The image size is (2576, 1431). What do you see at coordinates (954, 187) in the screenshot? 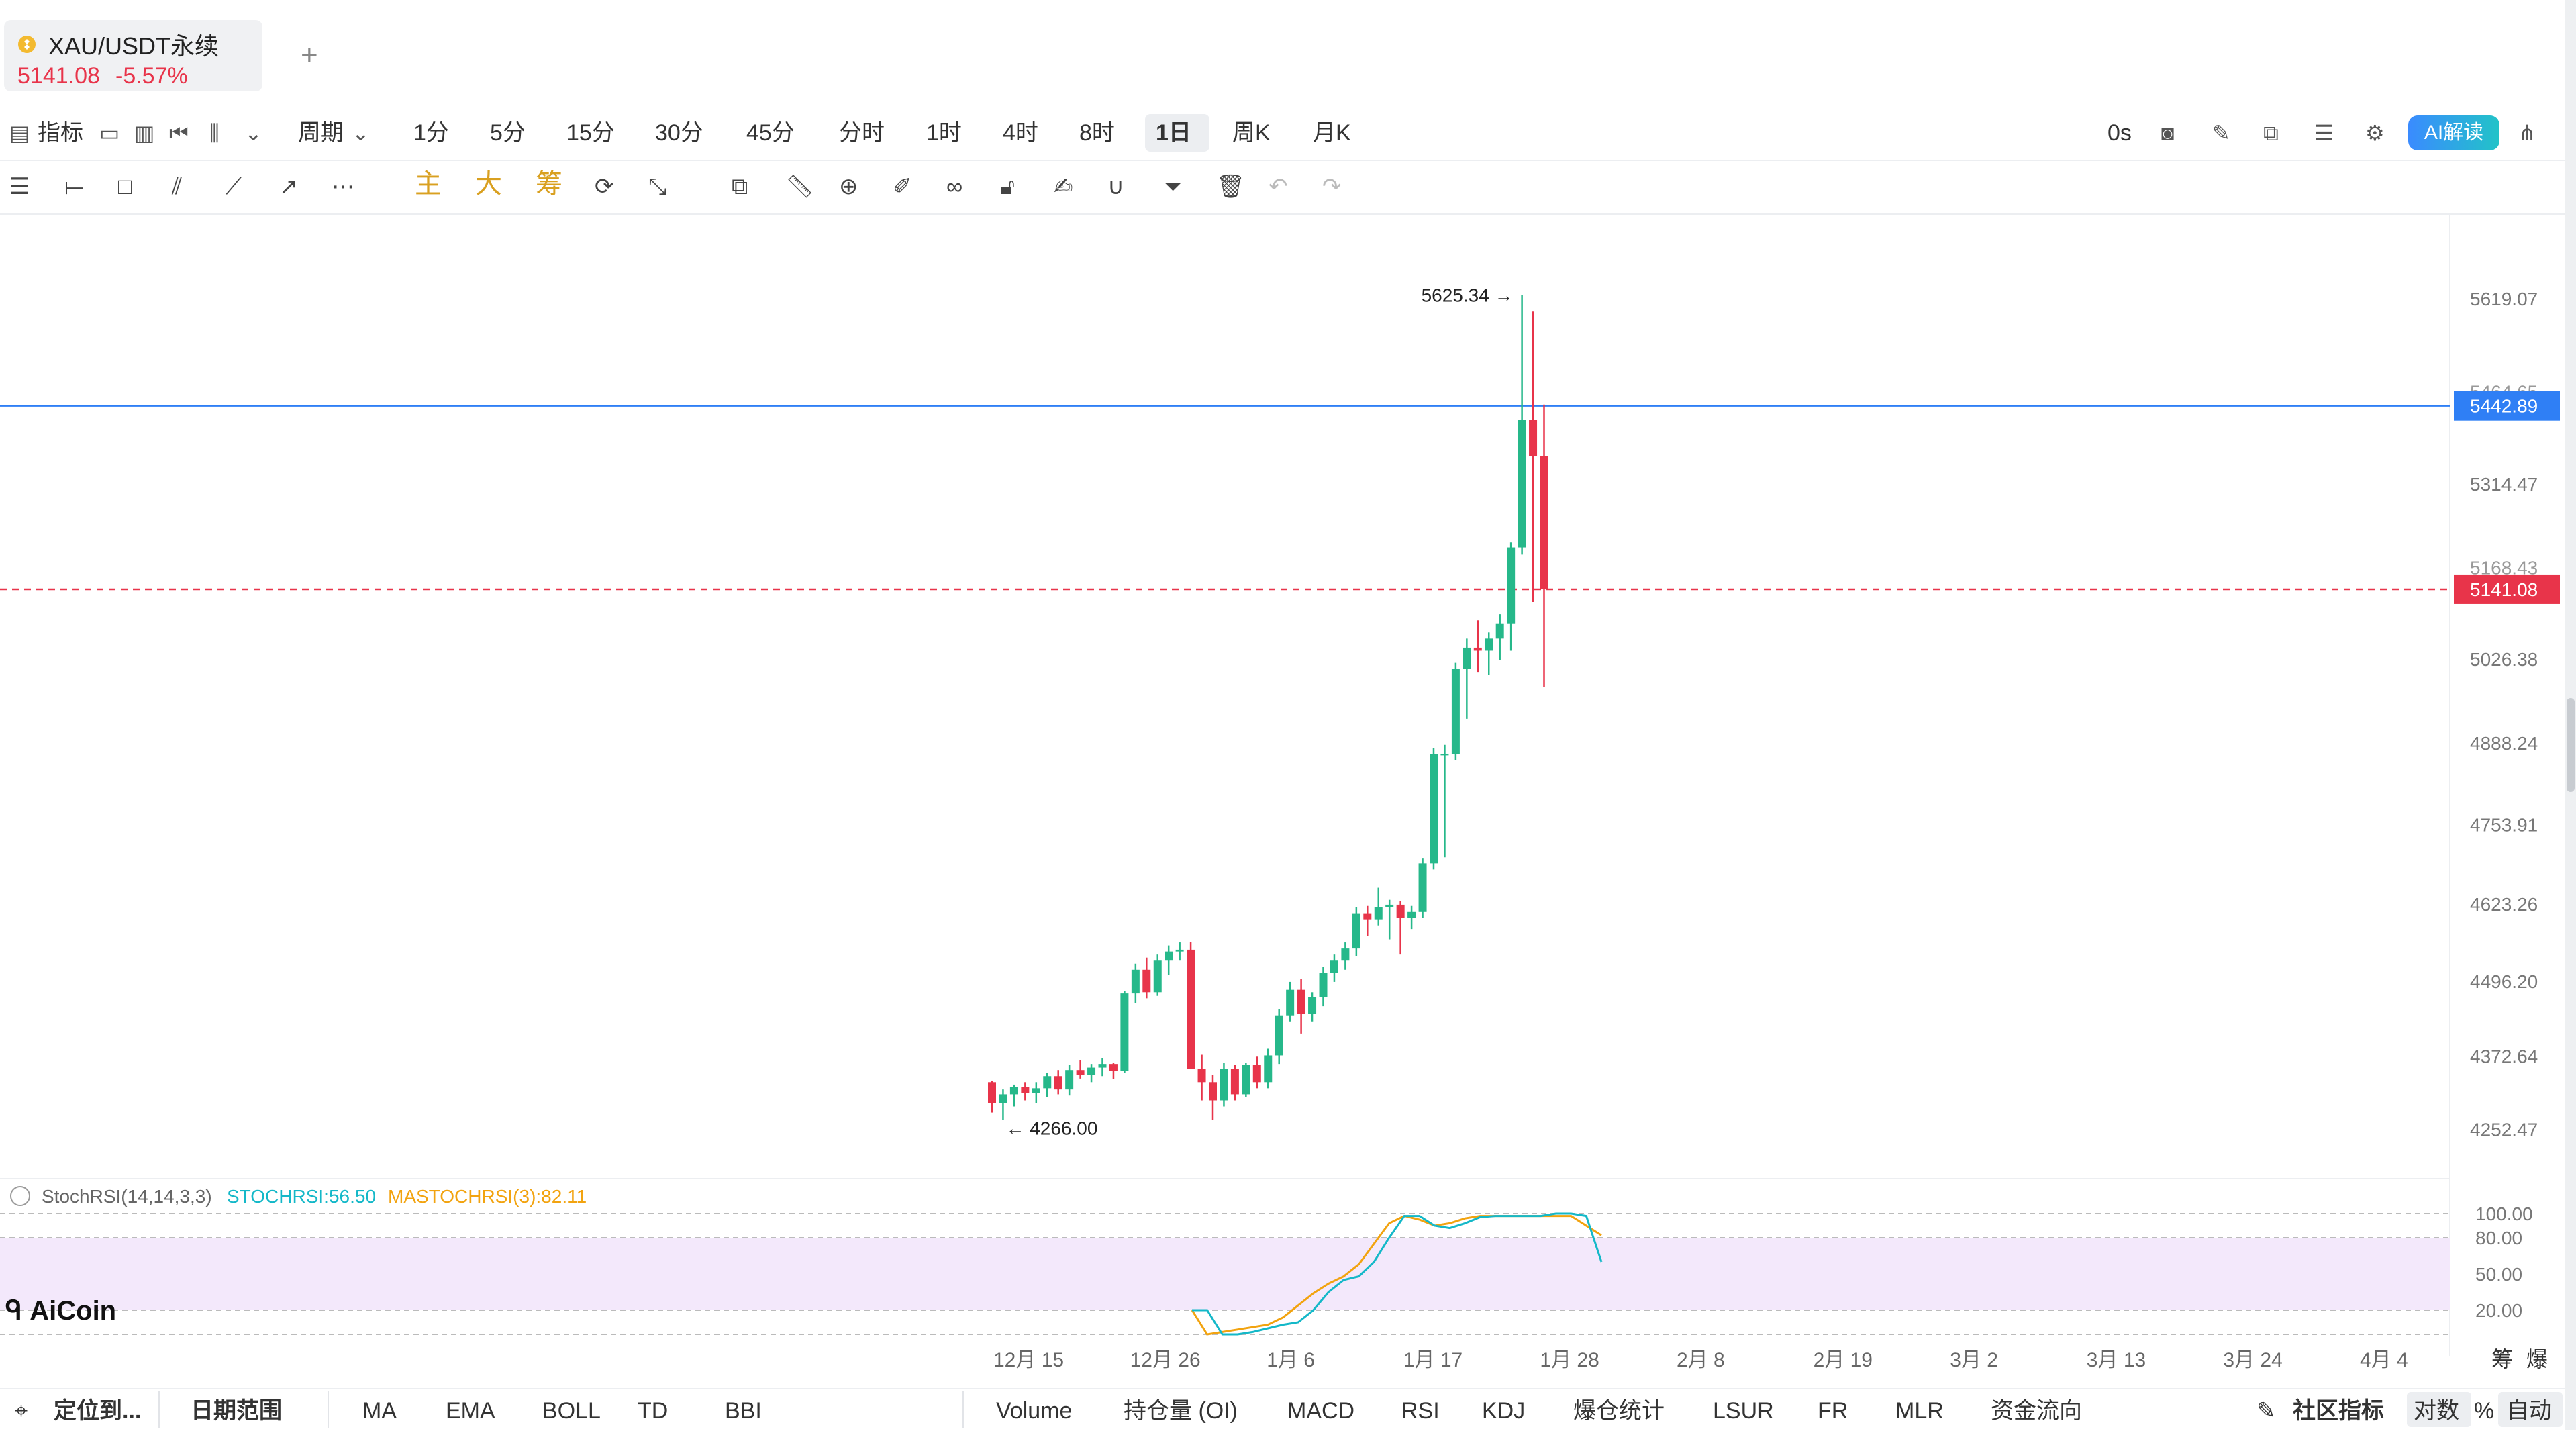
I see `visibility-icon: ∞` at bounding box center [954, 187].